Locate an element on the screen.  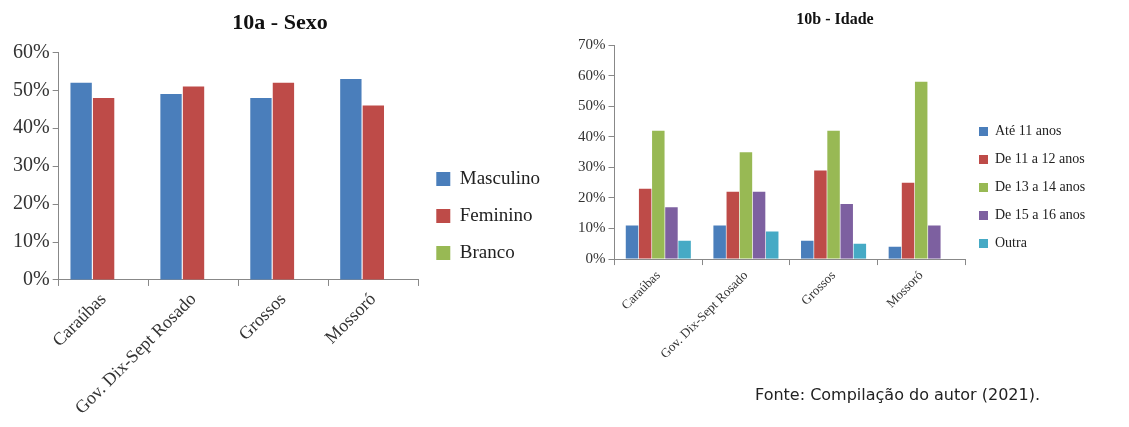
legend-label: Feminino is located at coordinates (496, 214).